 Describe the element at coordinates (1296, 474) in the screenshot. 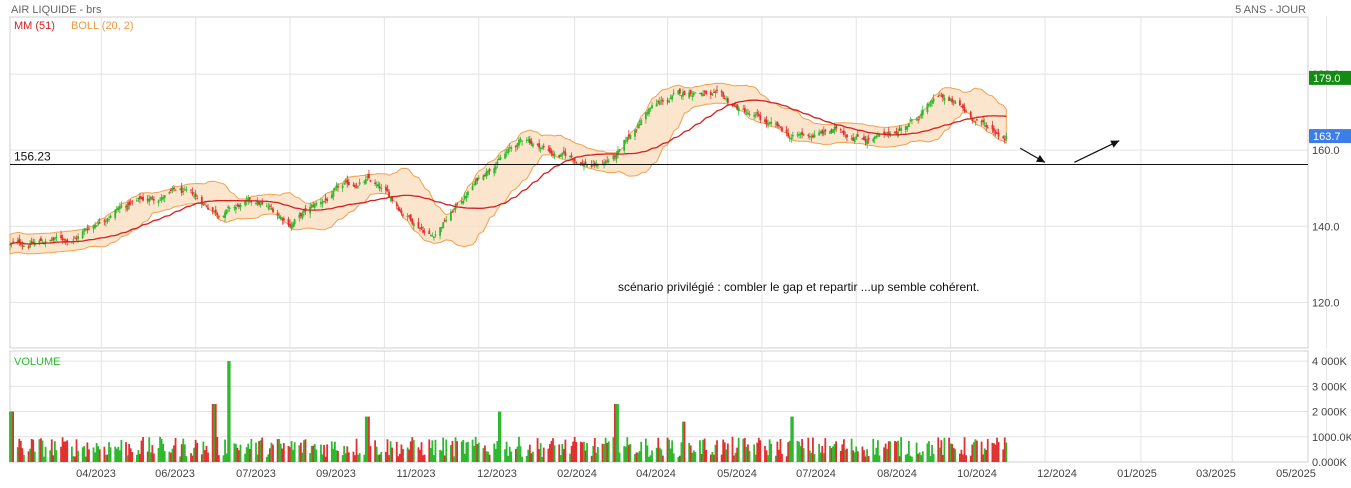

I see `time-tick-label: 05/2025` at that location.